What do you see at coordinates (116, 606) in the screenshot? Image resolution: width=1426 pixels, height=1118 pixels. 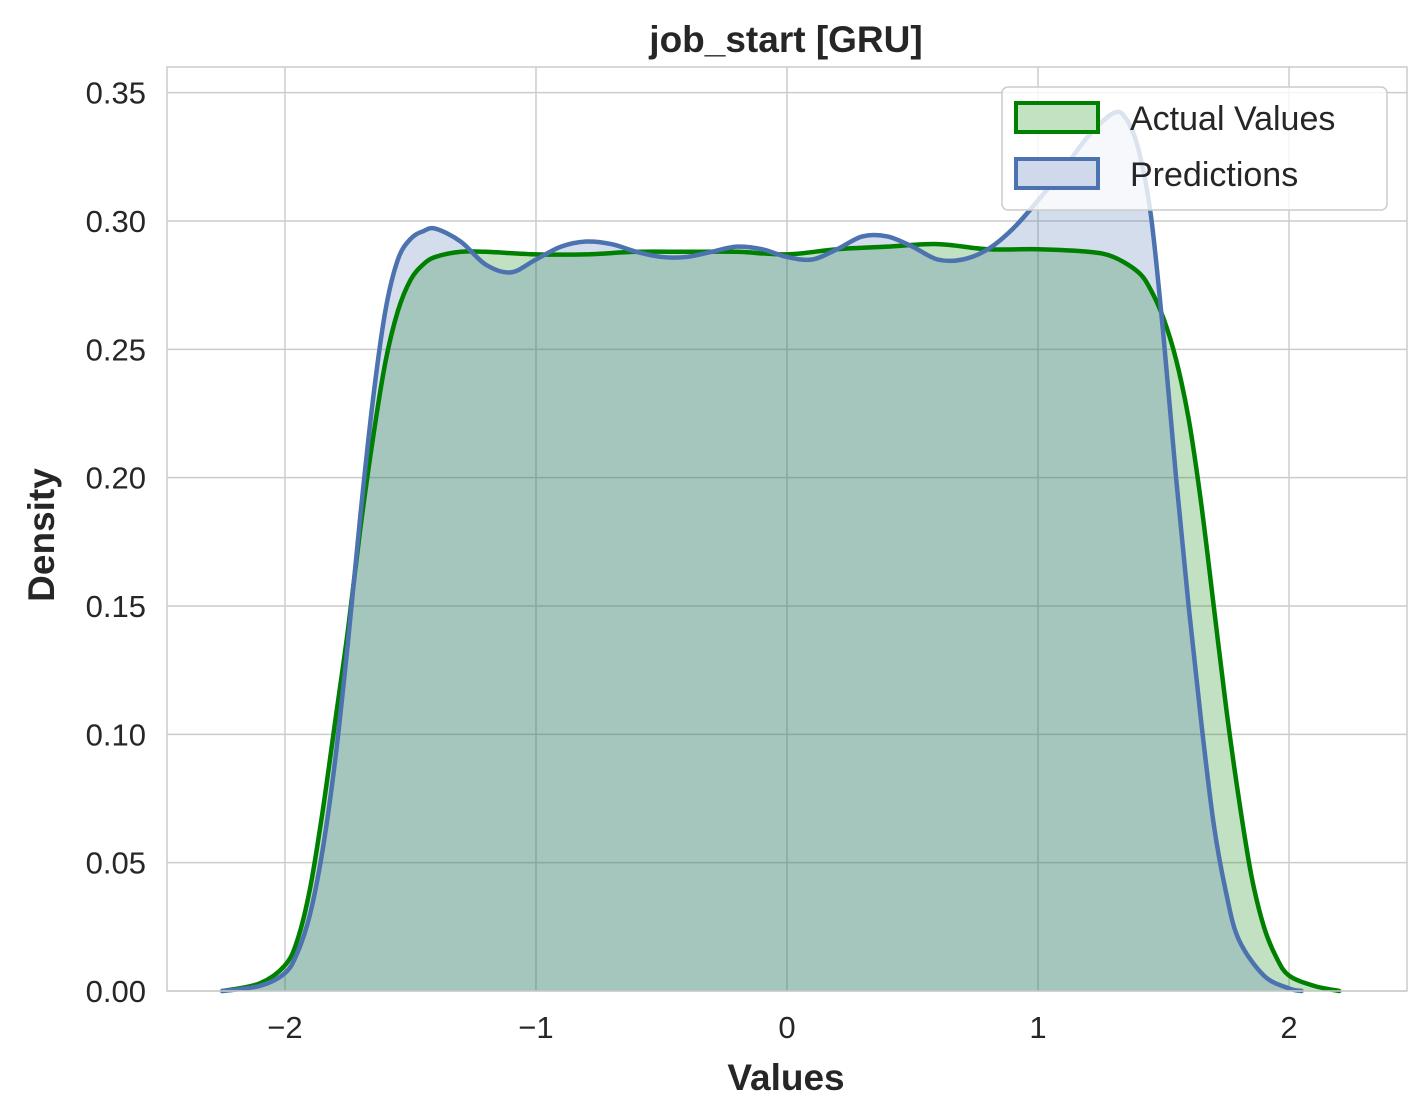 I see `y-tick-label: 0.15` at bounding box center [116, 606].